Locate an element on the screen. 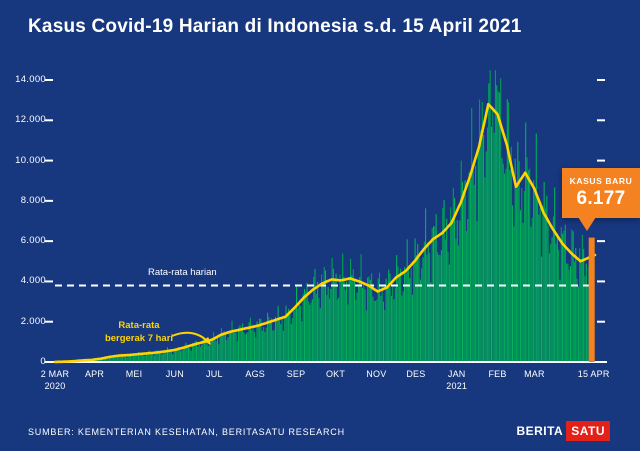  badge-value: 6.177 is located at coordinates (601, 198).